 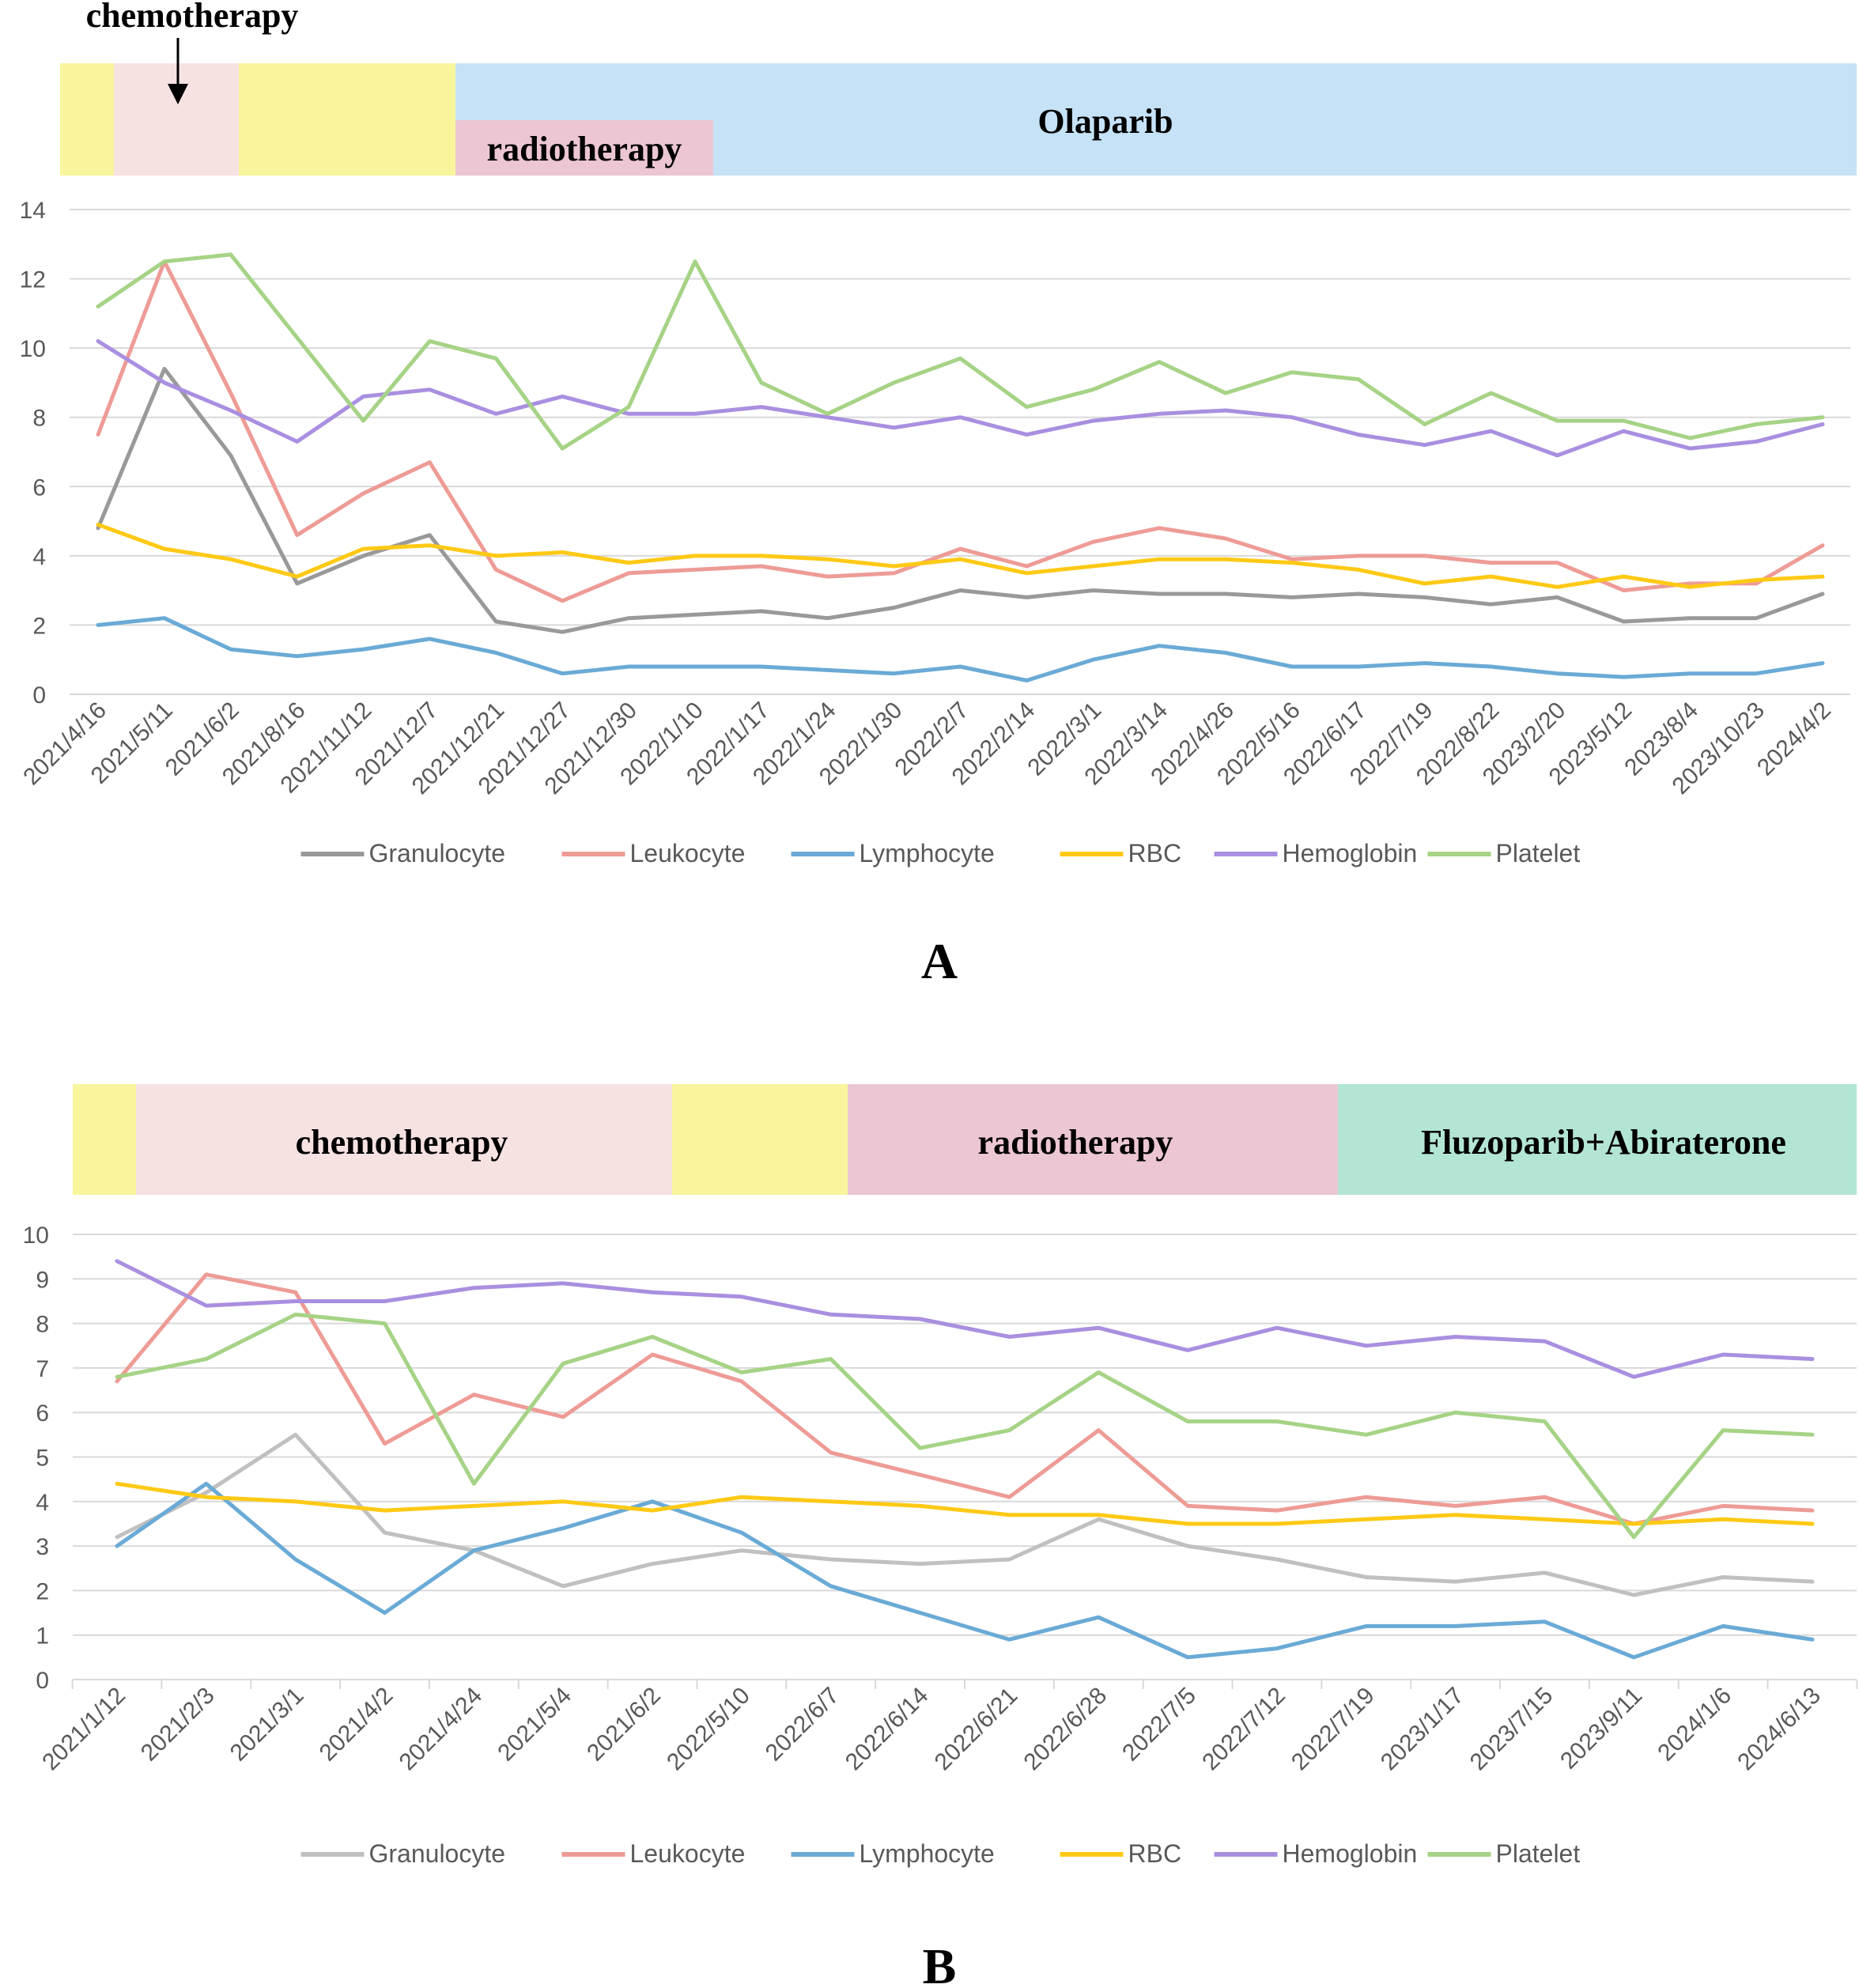 I want to click on band-b-chemotherapy-label: chemotherapy, so click(x=402, y=1142).